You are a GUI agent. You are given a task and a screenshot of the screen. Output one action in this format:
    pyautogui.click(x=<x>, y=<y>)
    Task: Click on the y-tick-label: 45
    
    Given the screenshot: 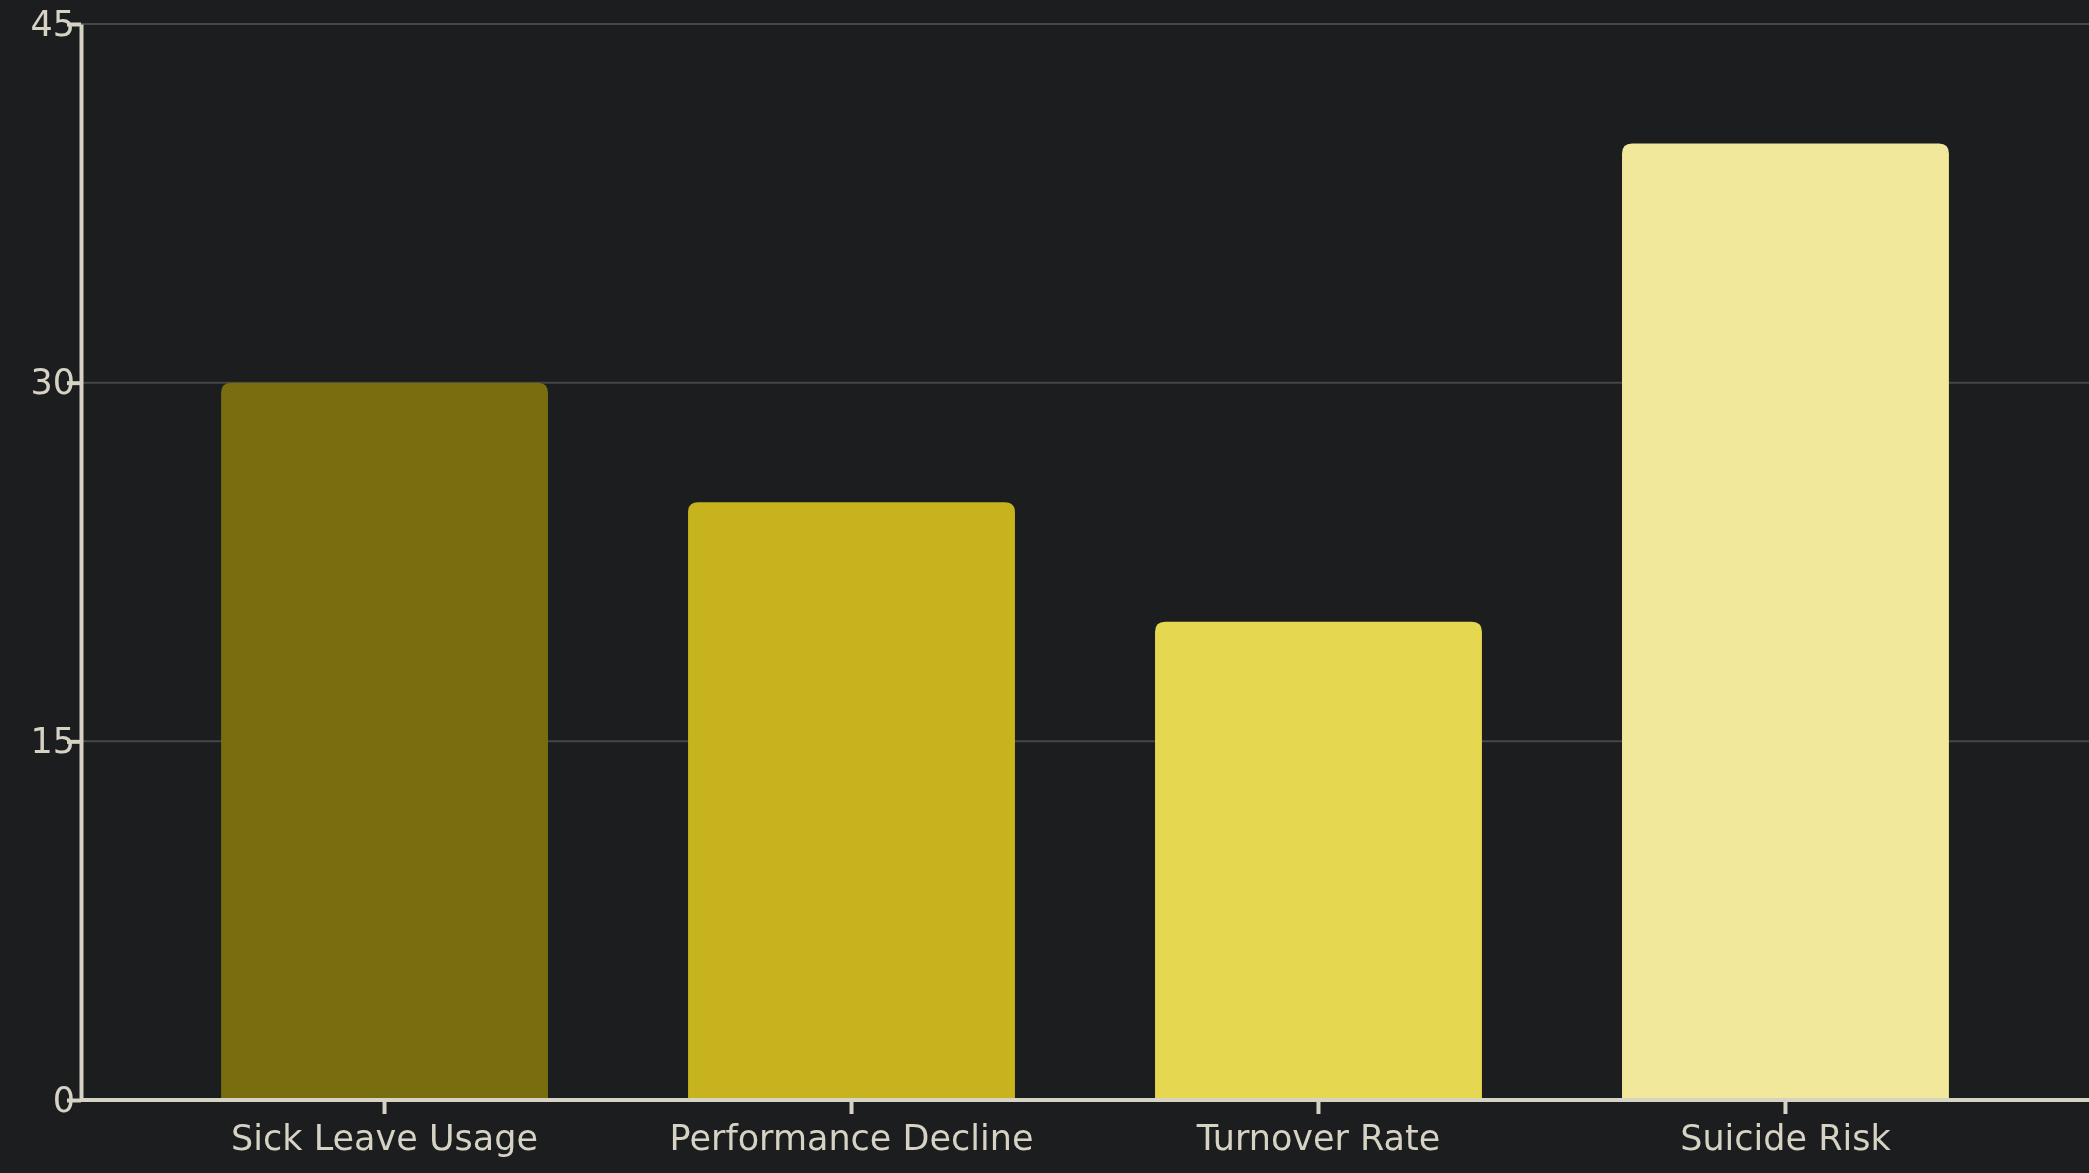 What is the action you would take?
    pyautogui.click(x=52, y=23)
    